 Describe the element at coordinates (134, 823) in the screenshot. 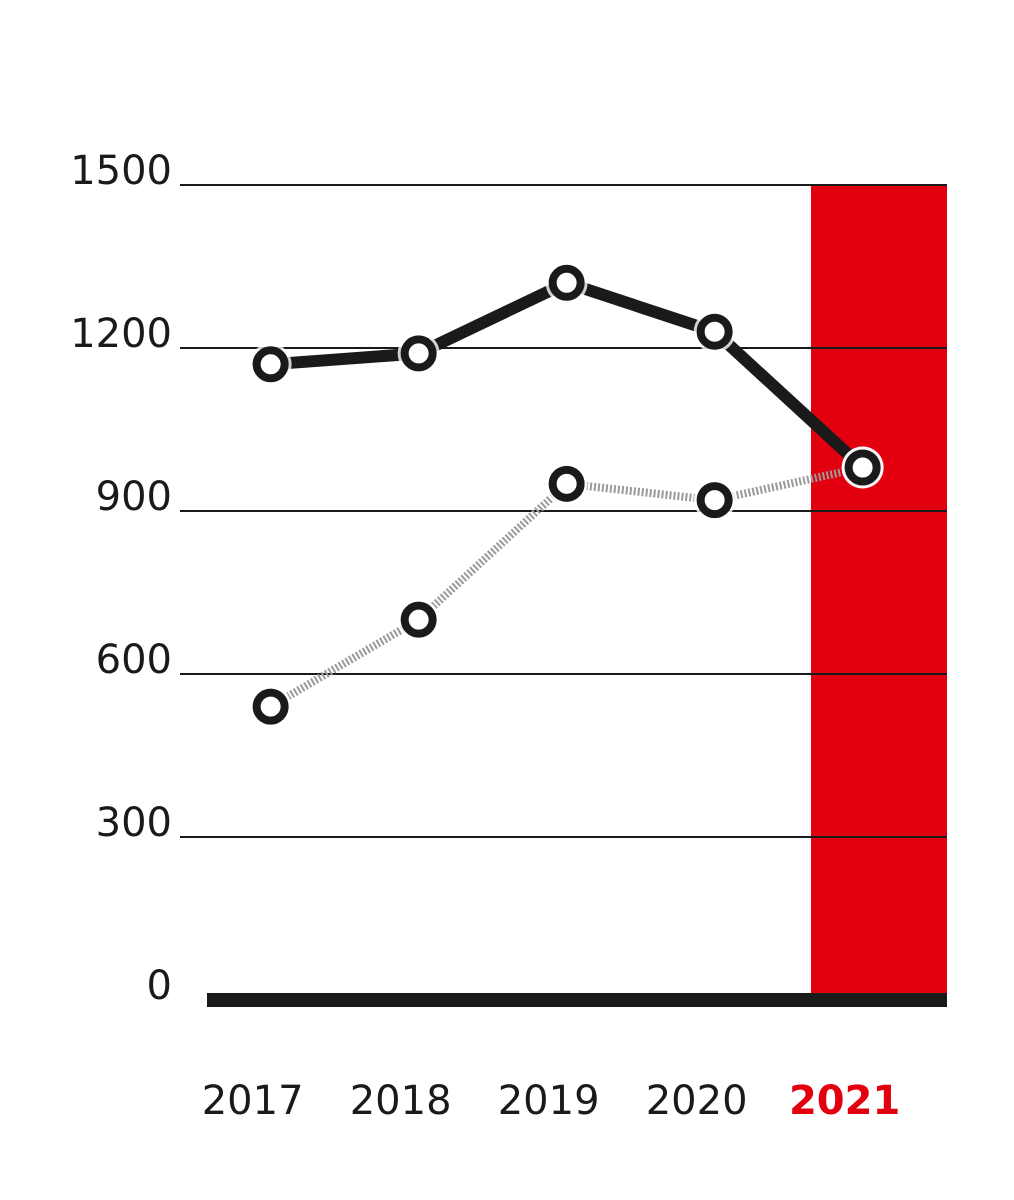

I see `y-tick-label: 300` at that location.